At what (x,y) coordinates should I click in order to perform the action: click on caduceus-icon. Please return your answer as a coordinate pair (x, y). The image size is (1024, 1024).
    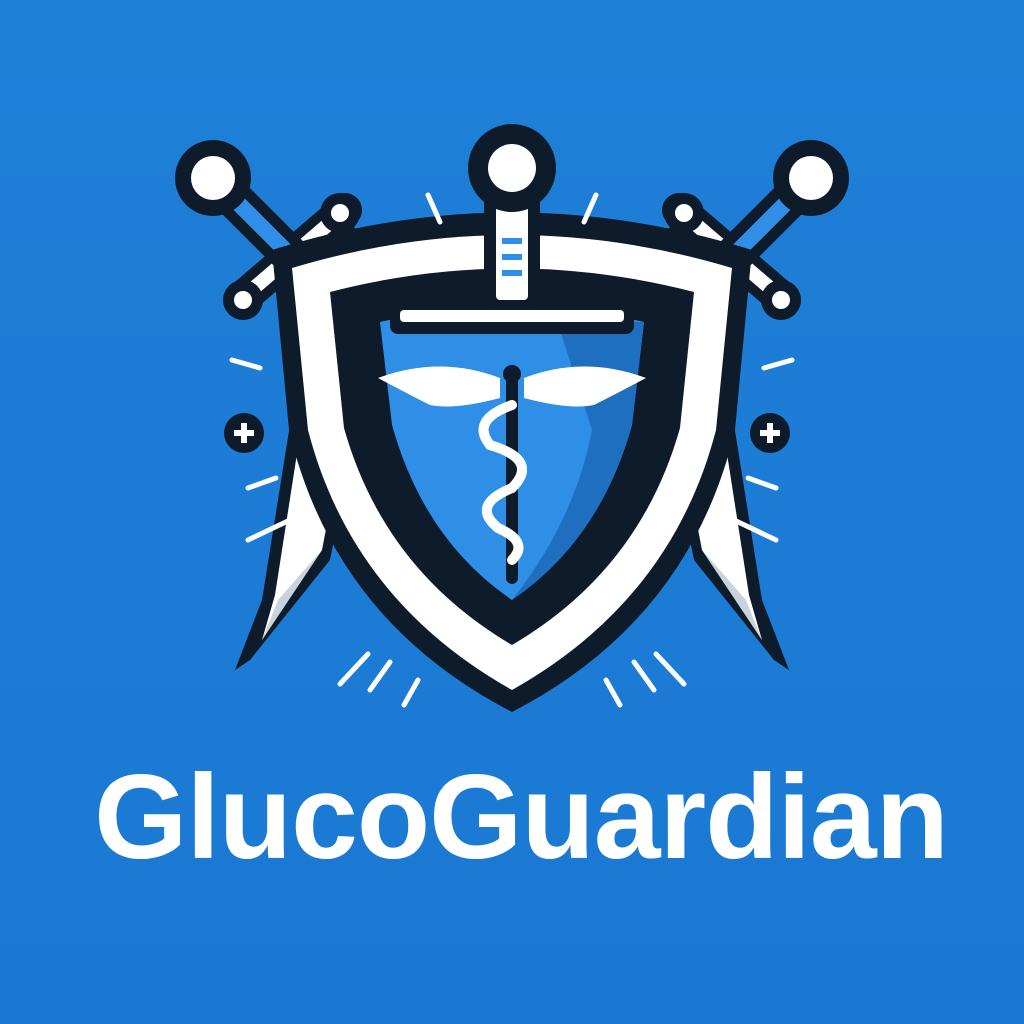
    Looking at the image, I should click on (512, 474).